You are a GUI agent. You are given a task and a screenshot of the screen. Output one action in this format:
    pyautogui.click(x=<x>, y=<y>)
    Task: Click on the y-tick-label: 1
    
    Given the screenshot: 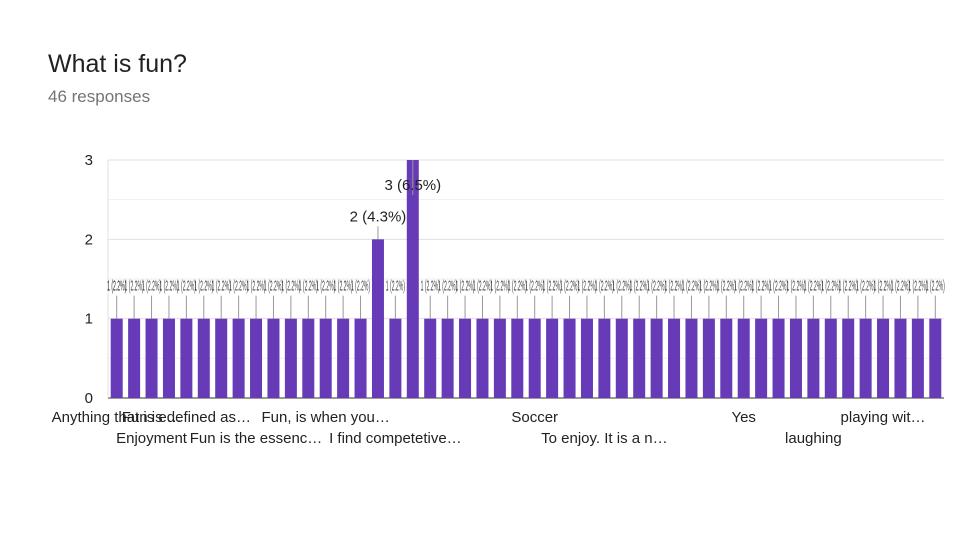 What is the action you would take?
    pyautogui.click(x=89, y=319)
    